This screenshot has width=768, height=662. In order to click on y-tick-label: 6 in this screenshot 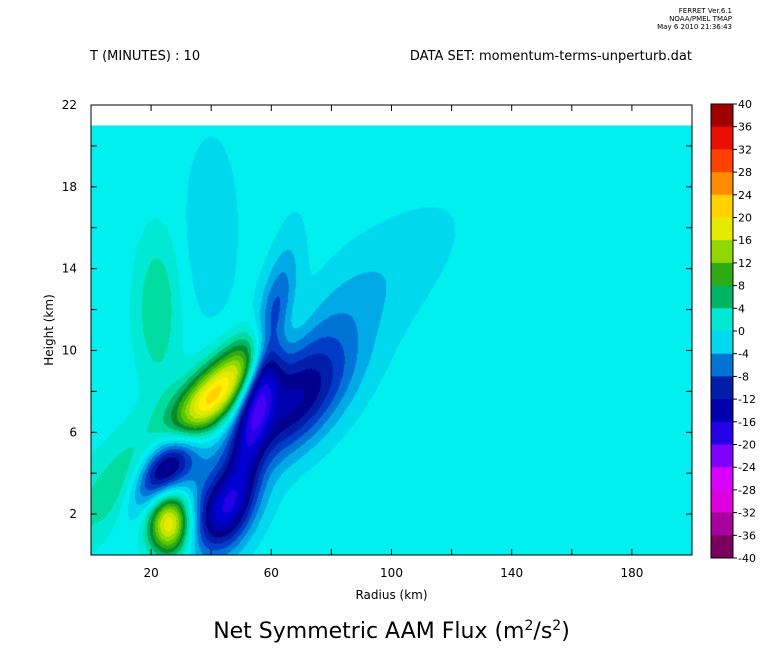, I will do `click(73, 432)`.